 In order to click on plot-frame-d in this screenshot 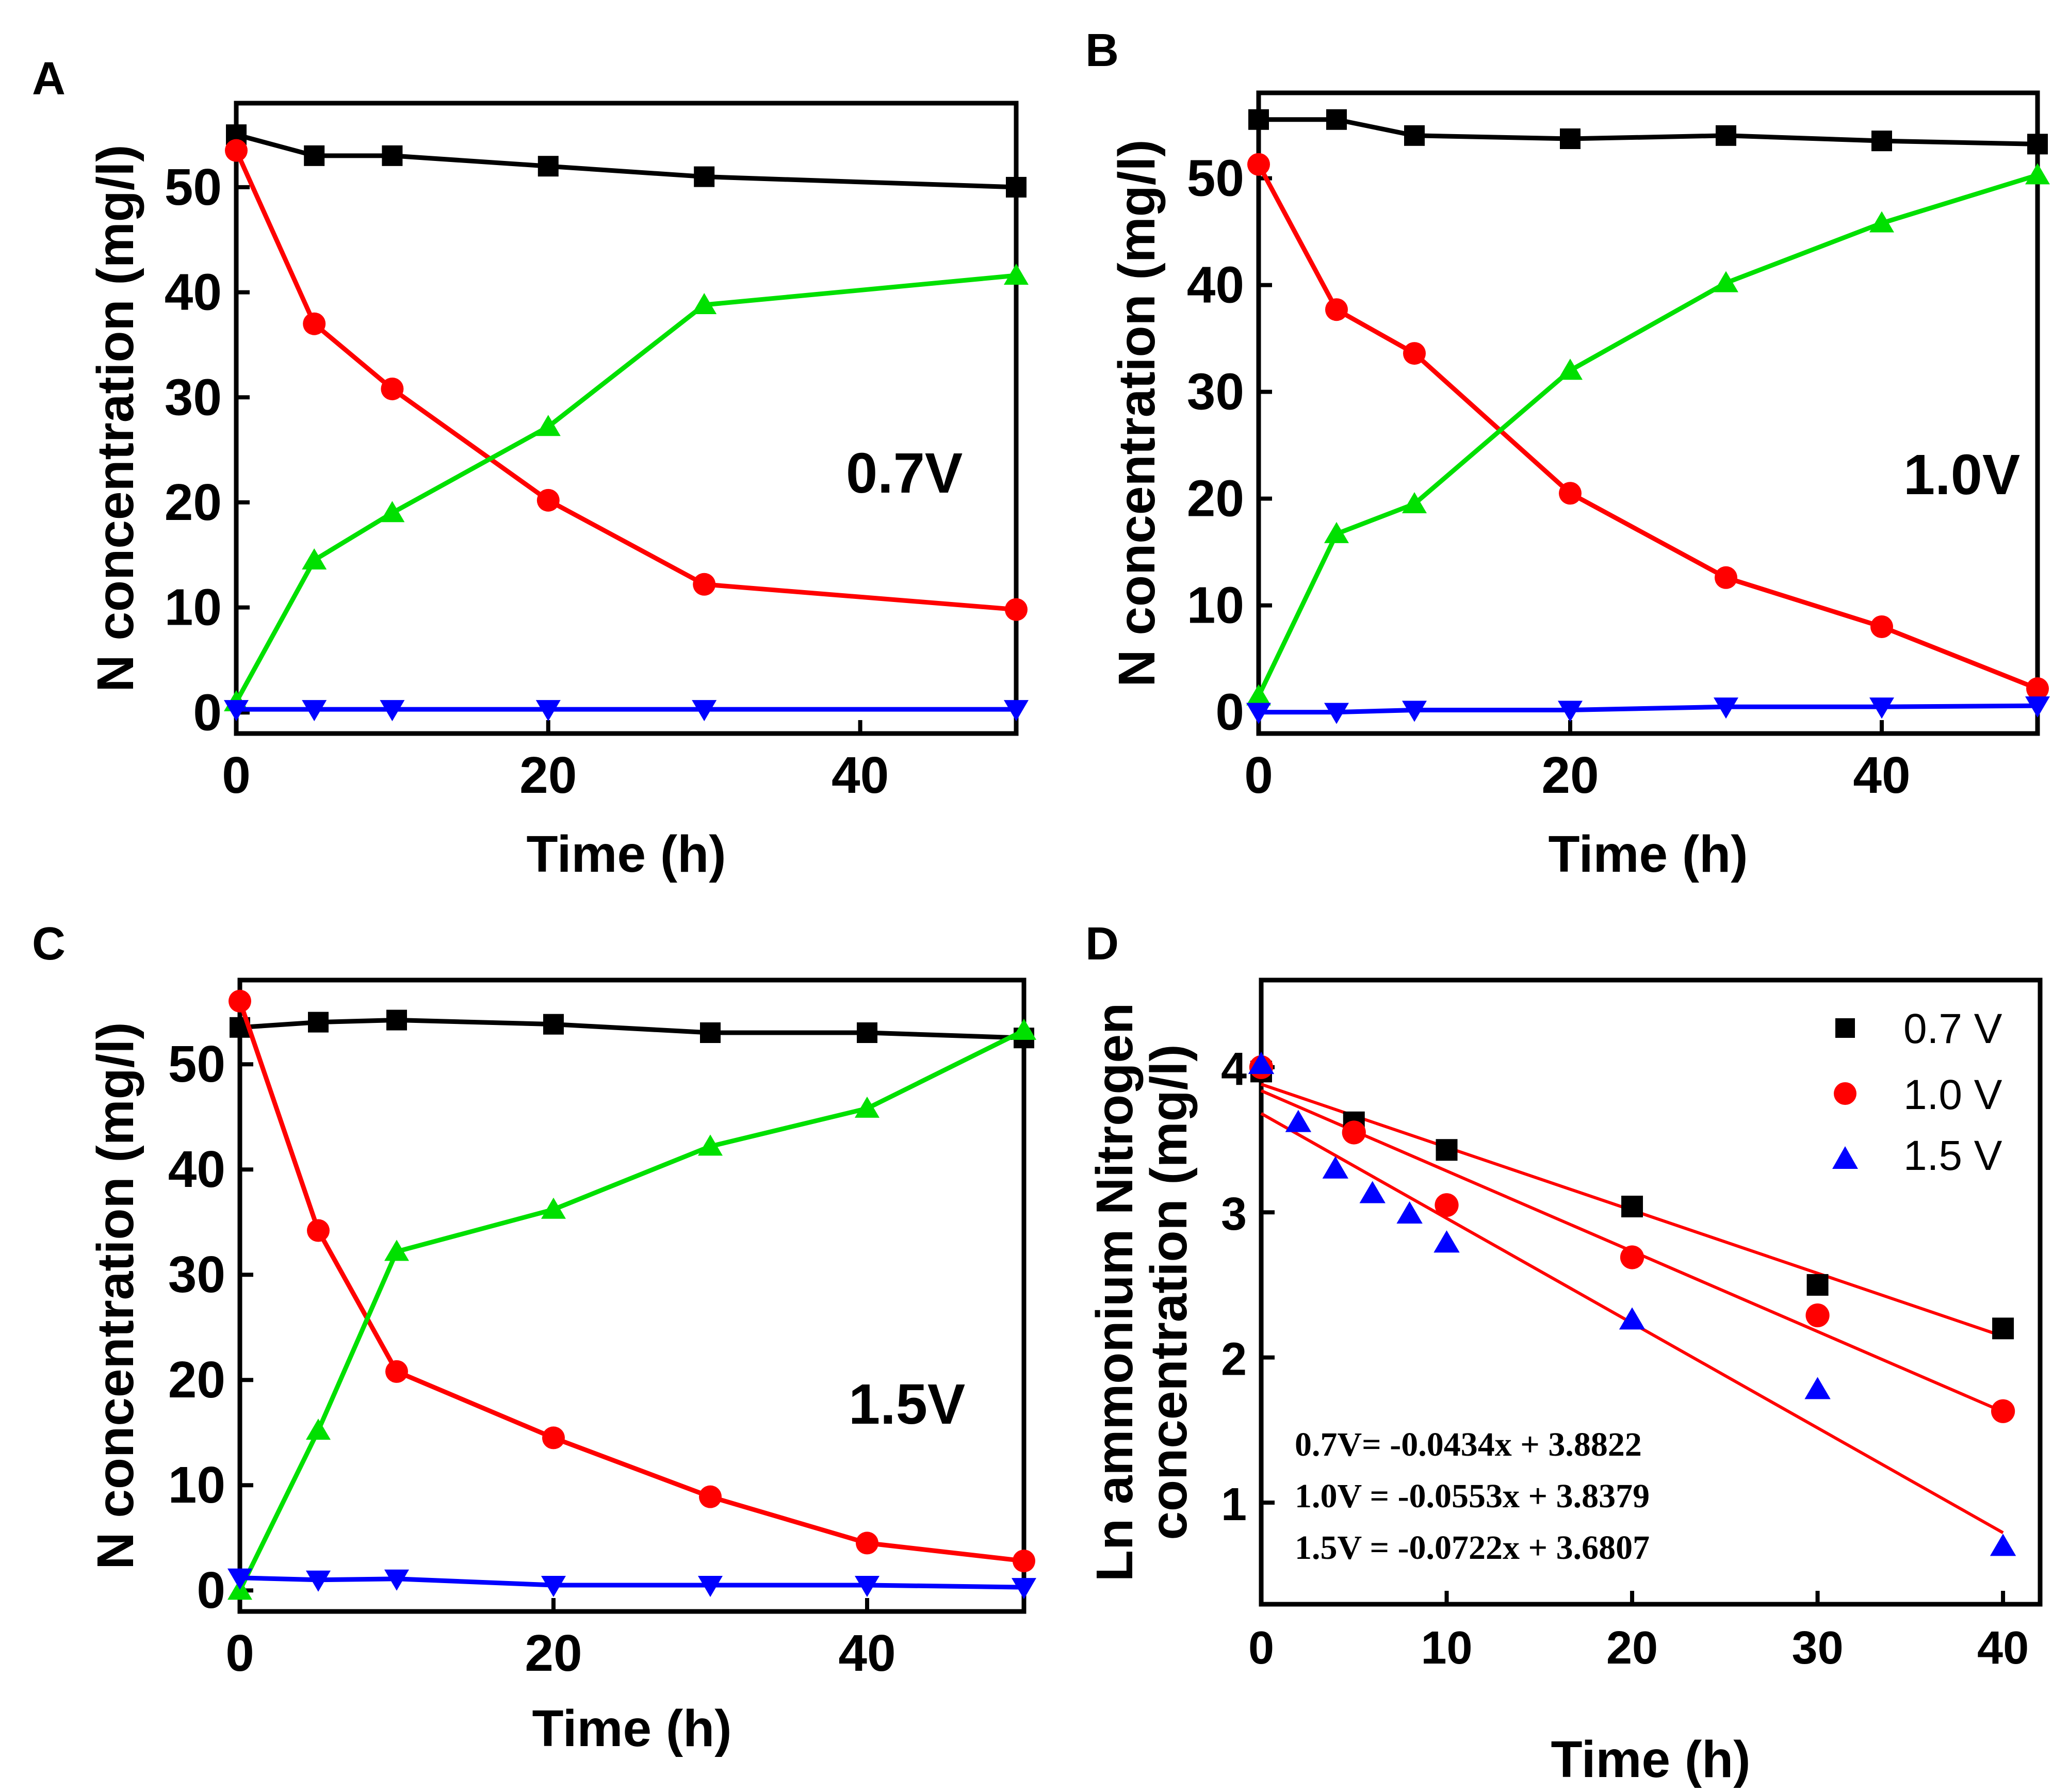, I will do `click(1651, 1292)`.